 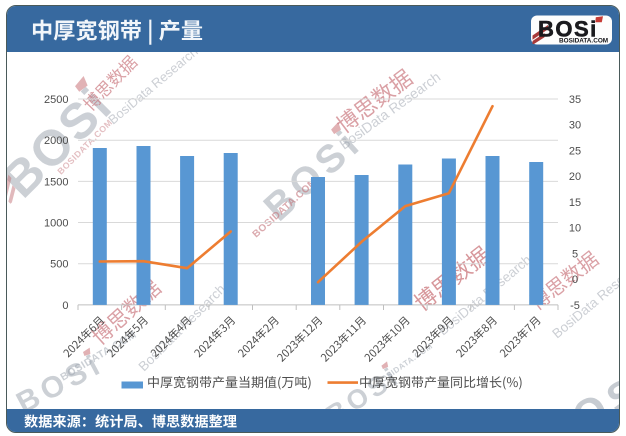 I want to click on svg-text: 15, so click(x=575, y=203).